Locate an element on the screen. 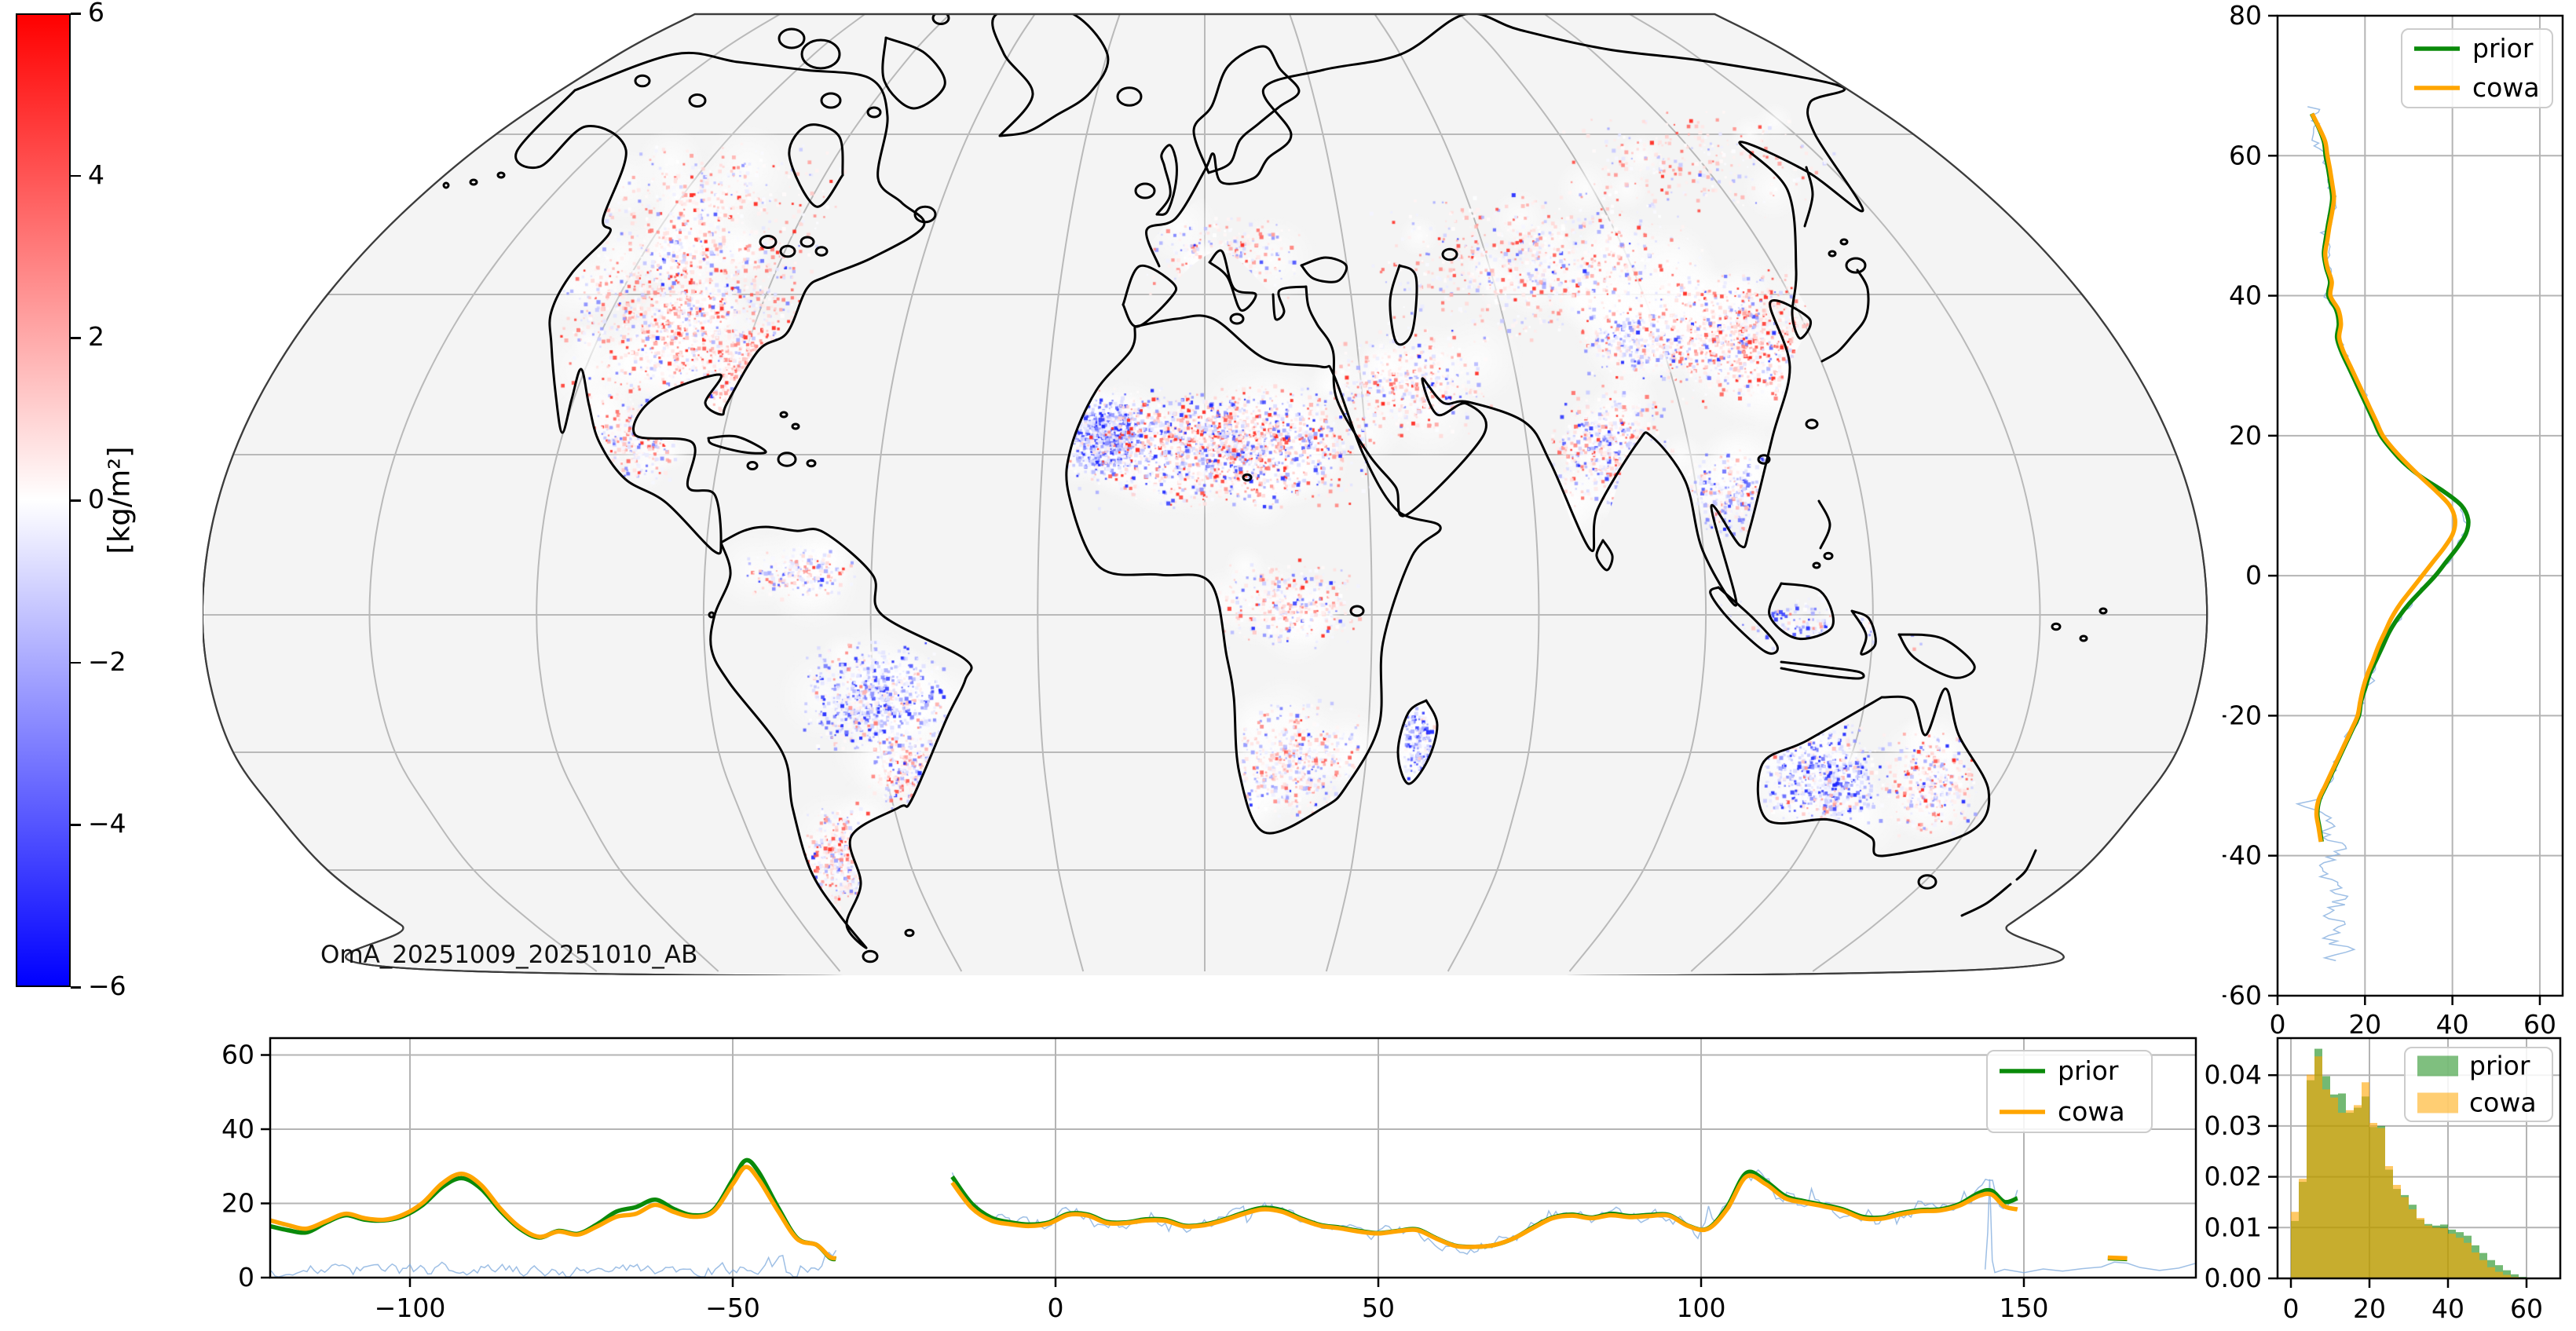 Image resolution: width=2576 pixels, height=1331 pixels. colorbar-tick-label: −2 is located at coordinates (107, 661).